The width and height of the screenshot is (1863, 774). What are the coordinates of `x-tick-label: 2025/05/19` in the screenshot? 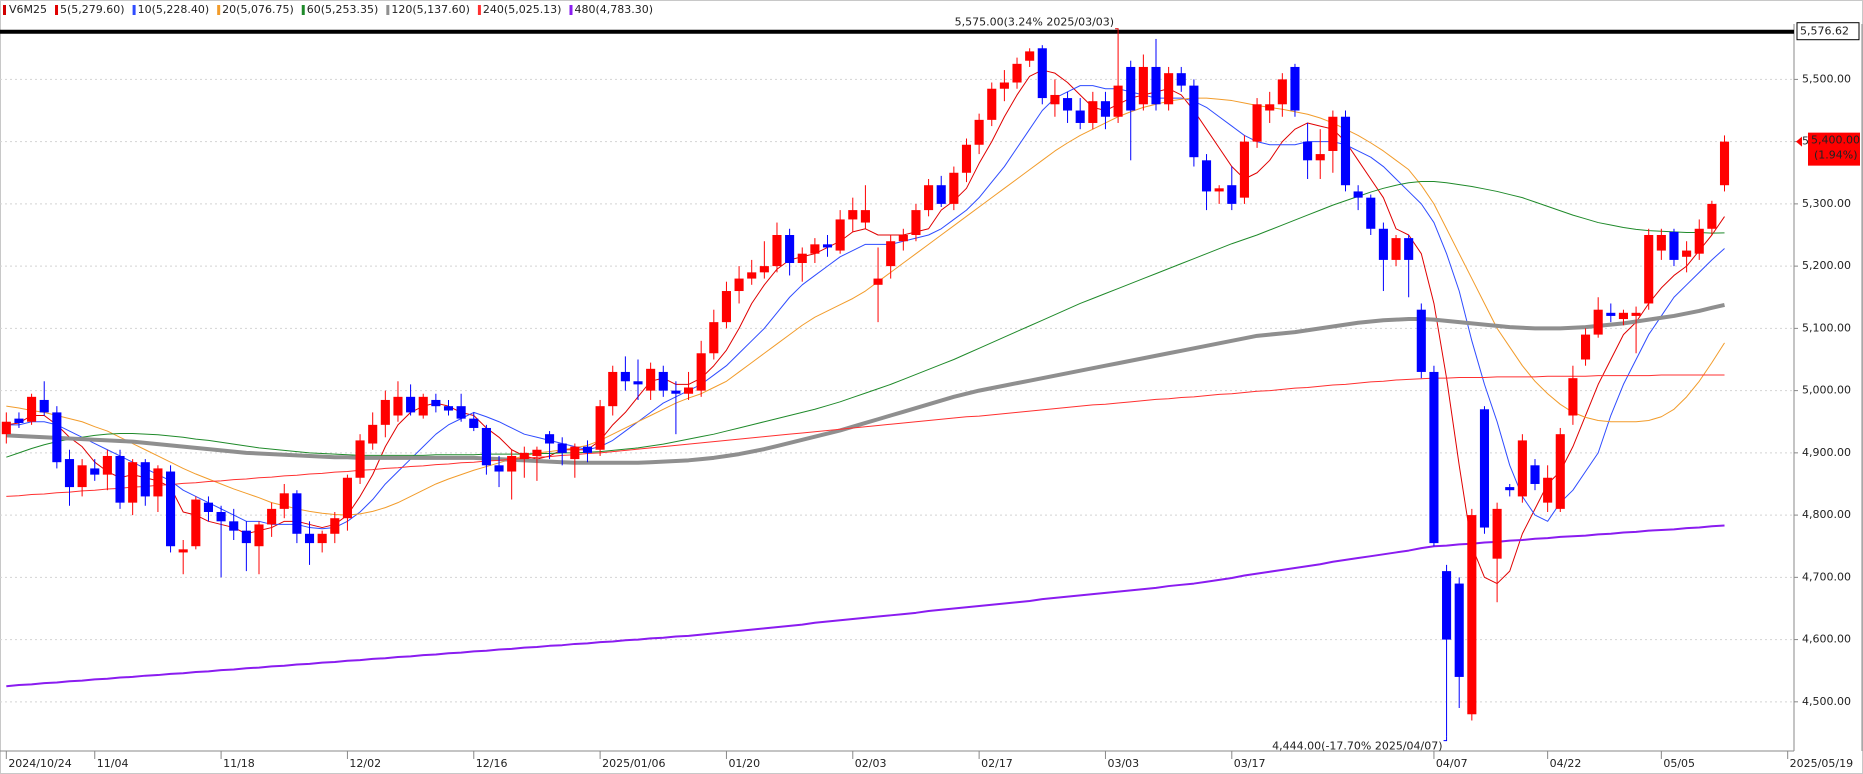 It's located at (1821, 763).